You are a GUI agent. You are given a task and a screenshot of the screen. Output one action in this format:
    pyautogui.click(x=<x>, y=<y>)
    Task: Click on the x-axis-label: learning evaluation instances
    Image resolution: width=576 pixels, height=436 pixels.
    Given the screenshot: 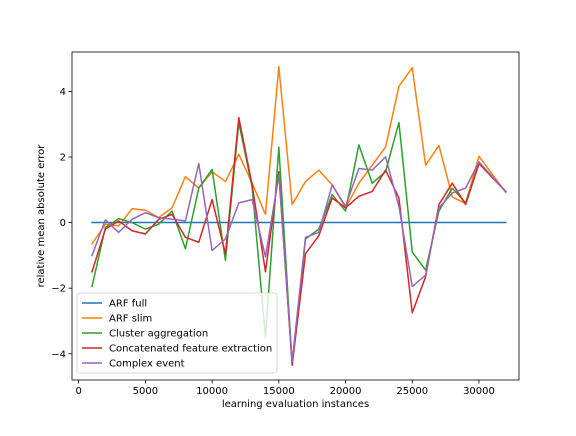 What is the action you would take?
    pyautogui.click(x=295, y=404)
    